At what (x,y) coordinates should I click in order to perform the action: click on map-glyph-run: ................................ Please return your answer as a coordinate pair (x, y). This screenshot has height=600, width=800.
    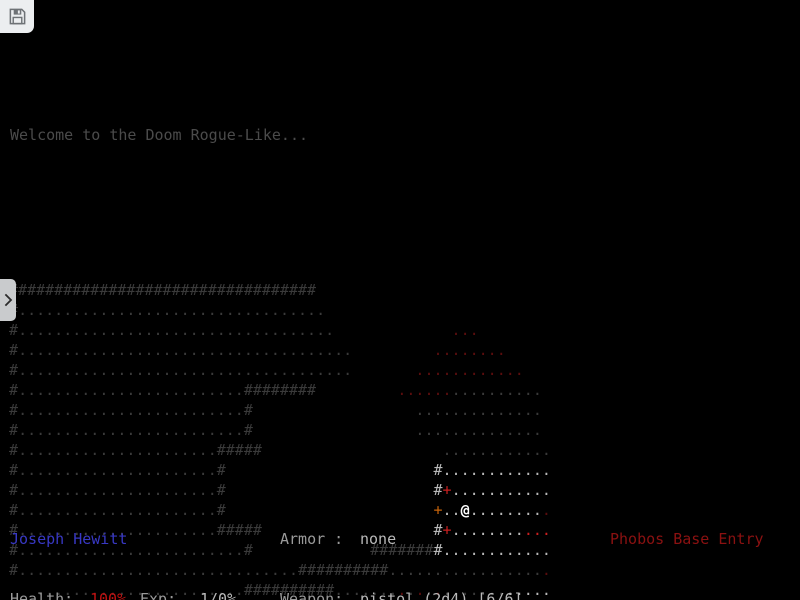
    Looking at the image, I should click on (158, 570).